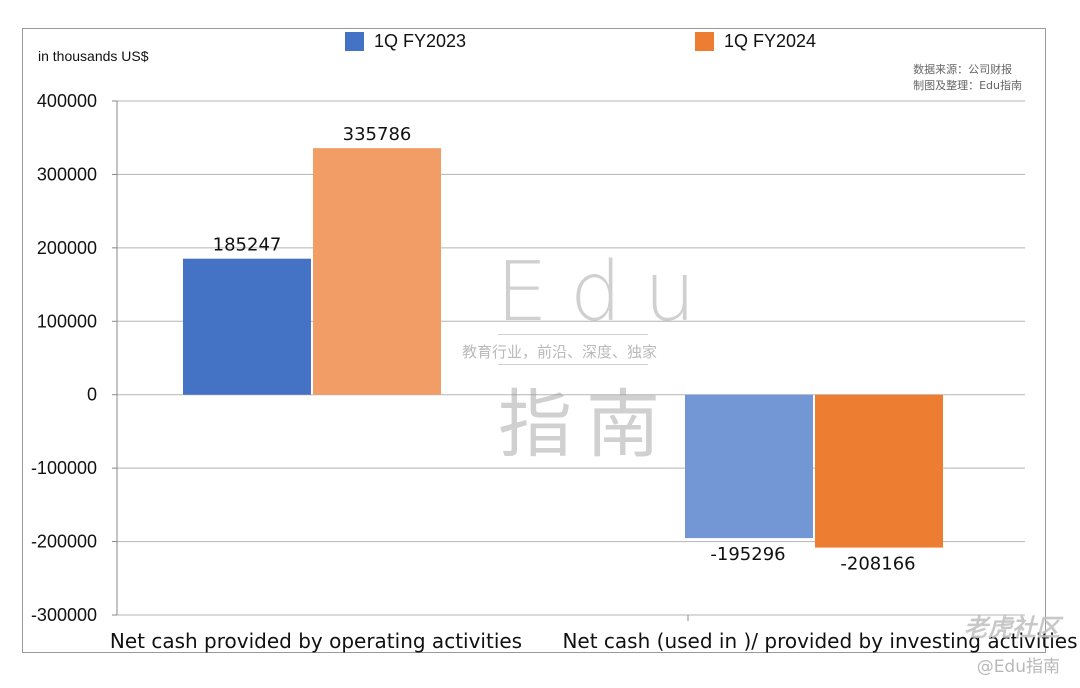  I want to click on y-tick-label: 200000, so click(67, 248).